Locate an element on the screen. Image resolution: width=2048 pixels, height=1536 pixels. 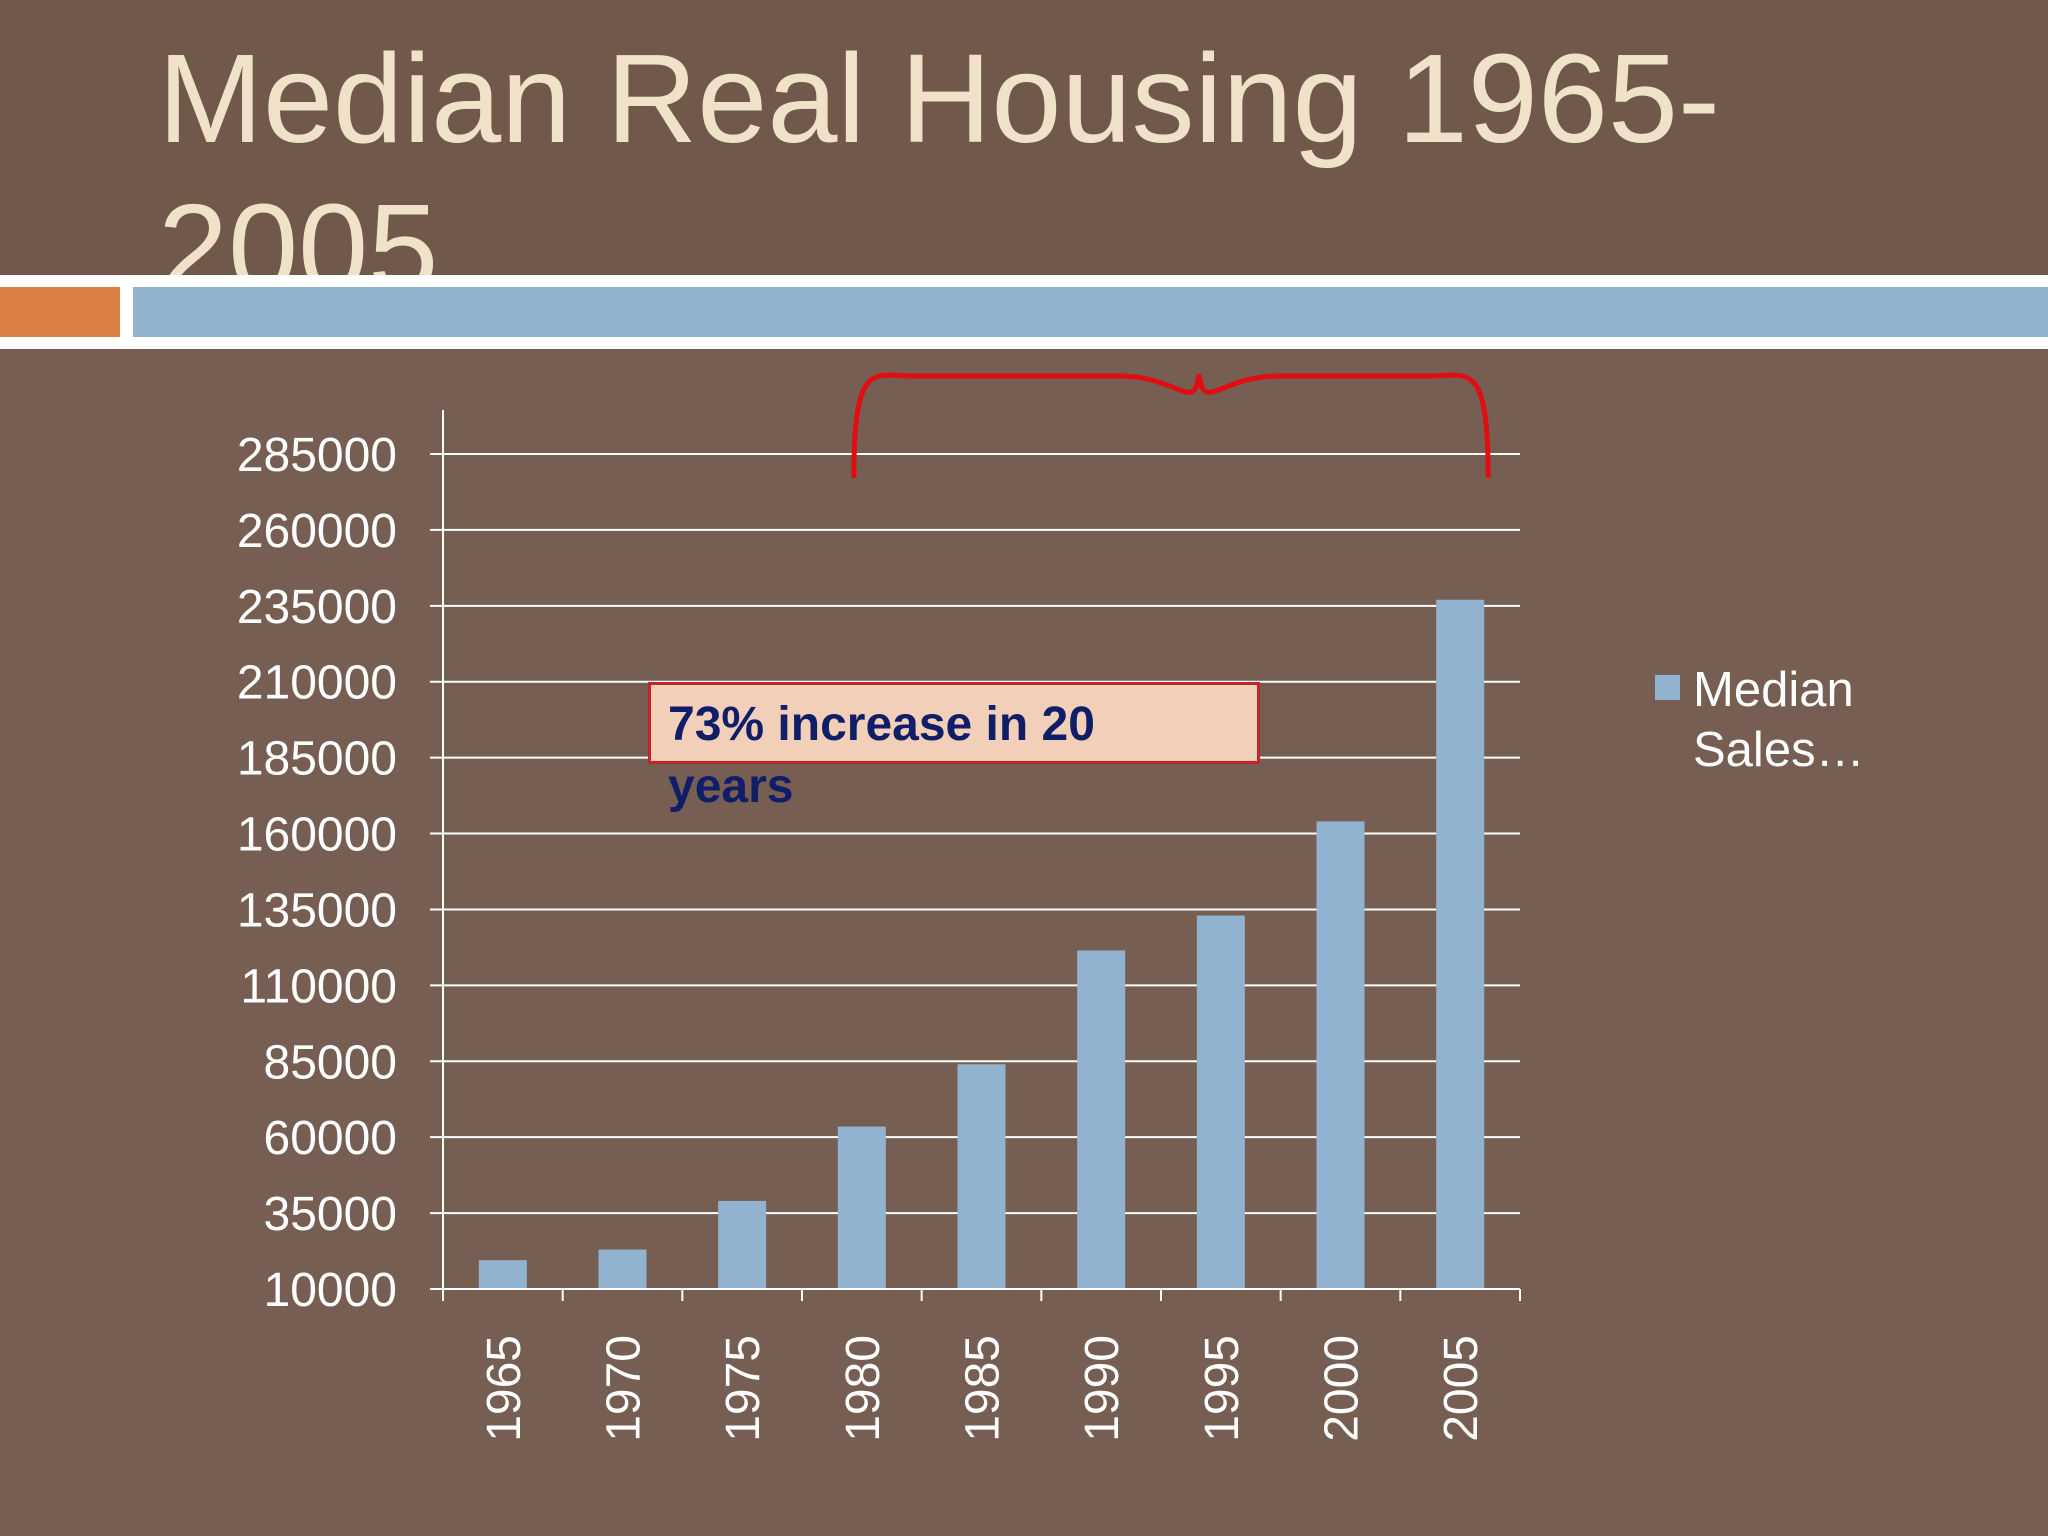
y-tick-label: 35000 is located at coordinates (330, 1214).